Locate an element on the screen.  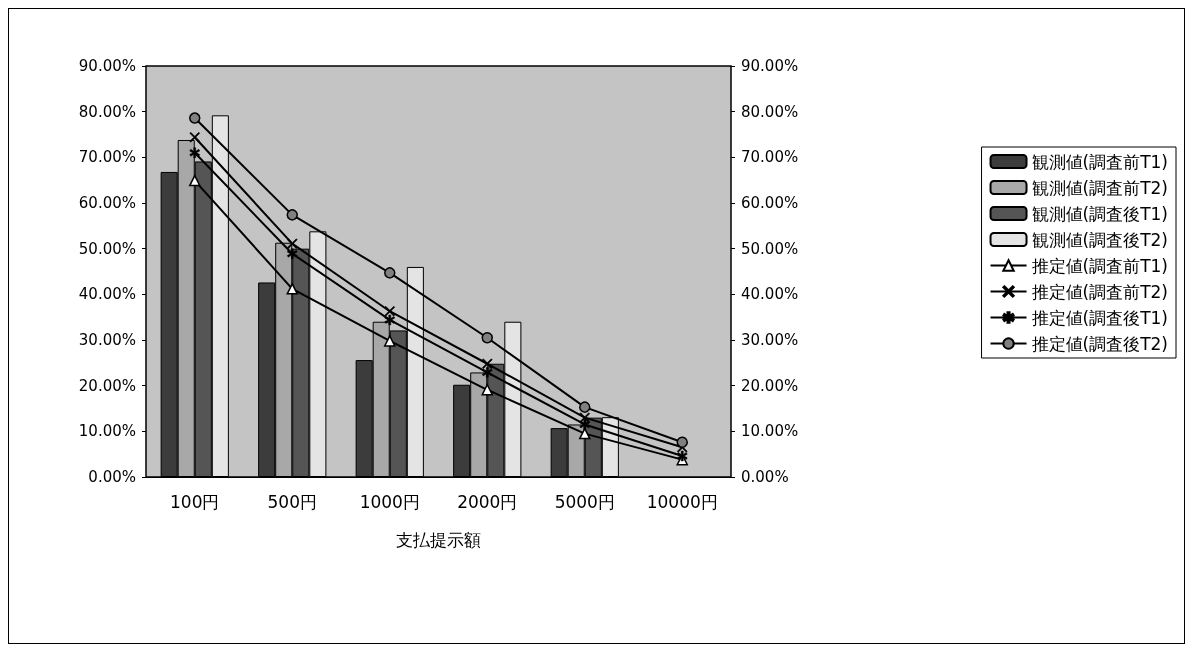
y2-tick-label: 0.00% is located at coordinates (765, 477).